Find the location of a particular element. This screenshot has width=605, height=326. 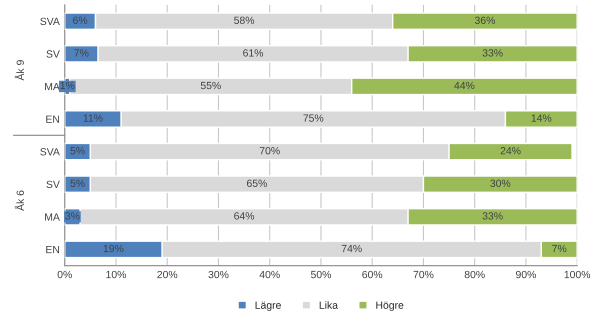

data-label: 36% is located at coordinates (484, 20).